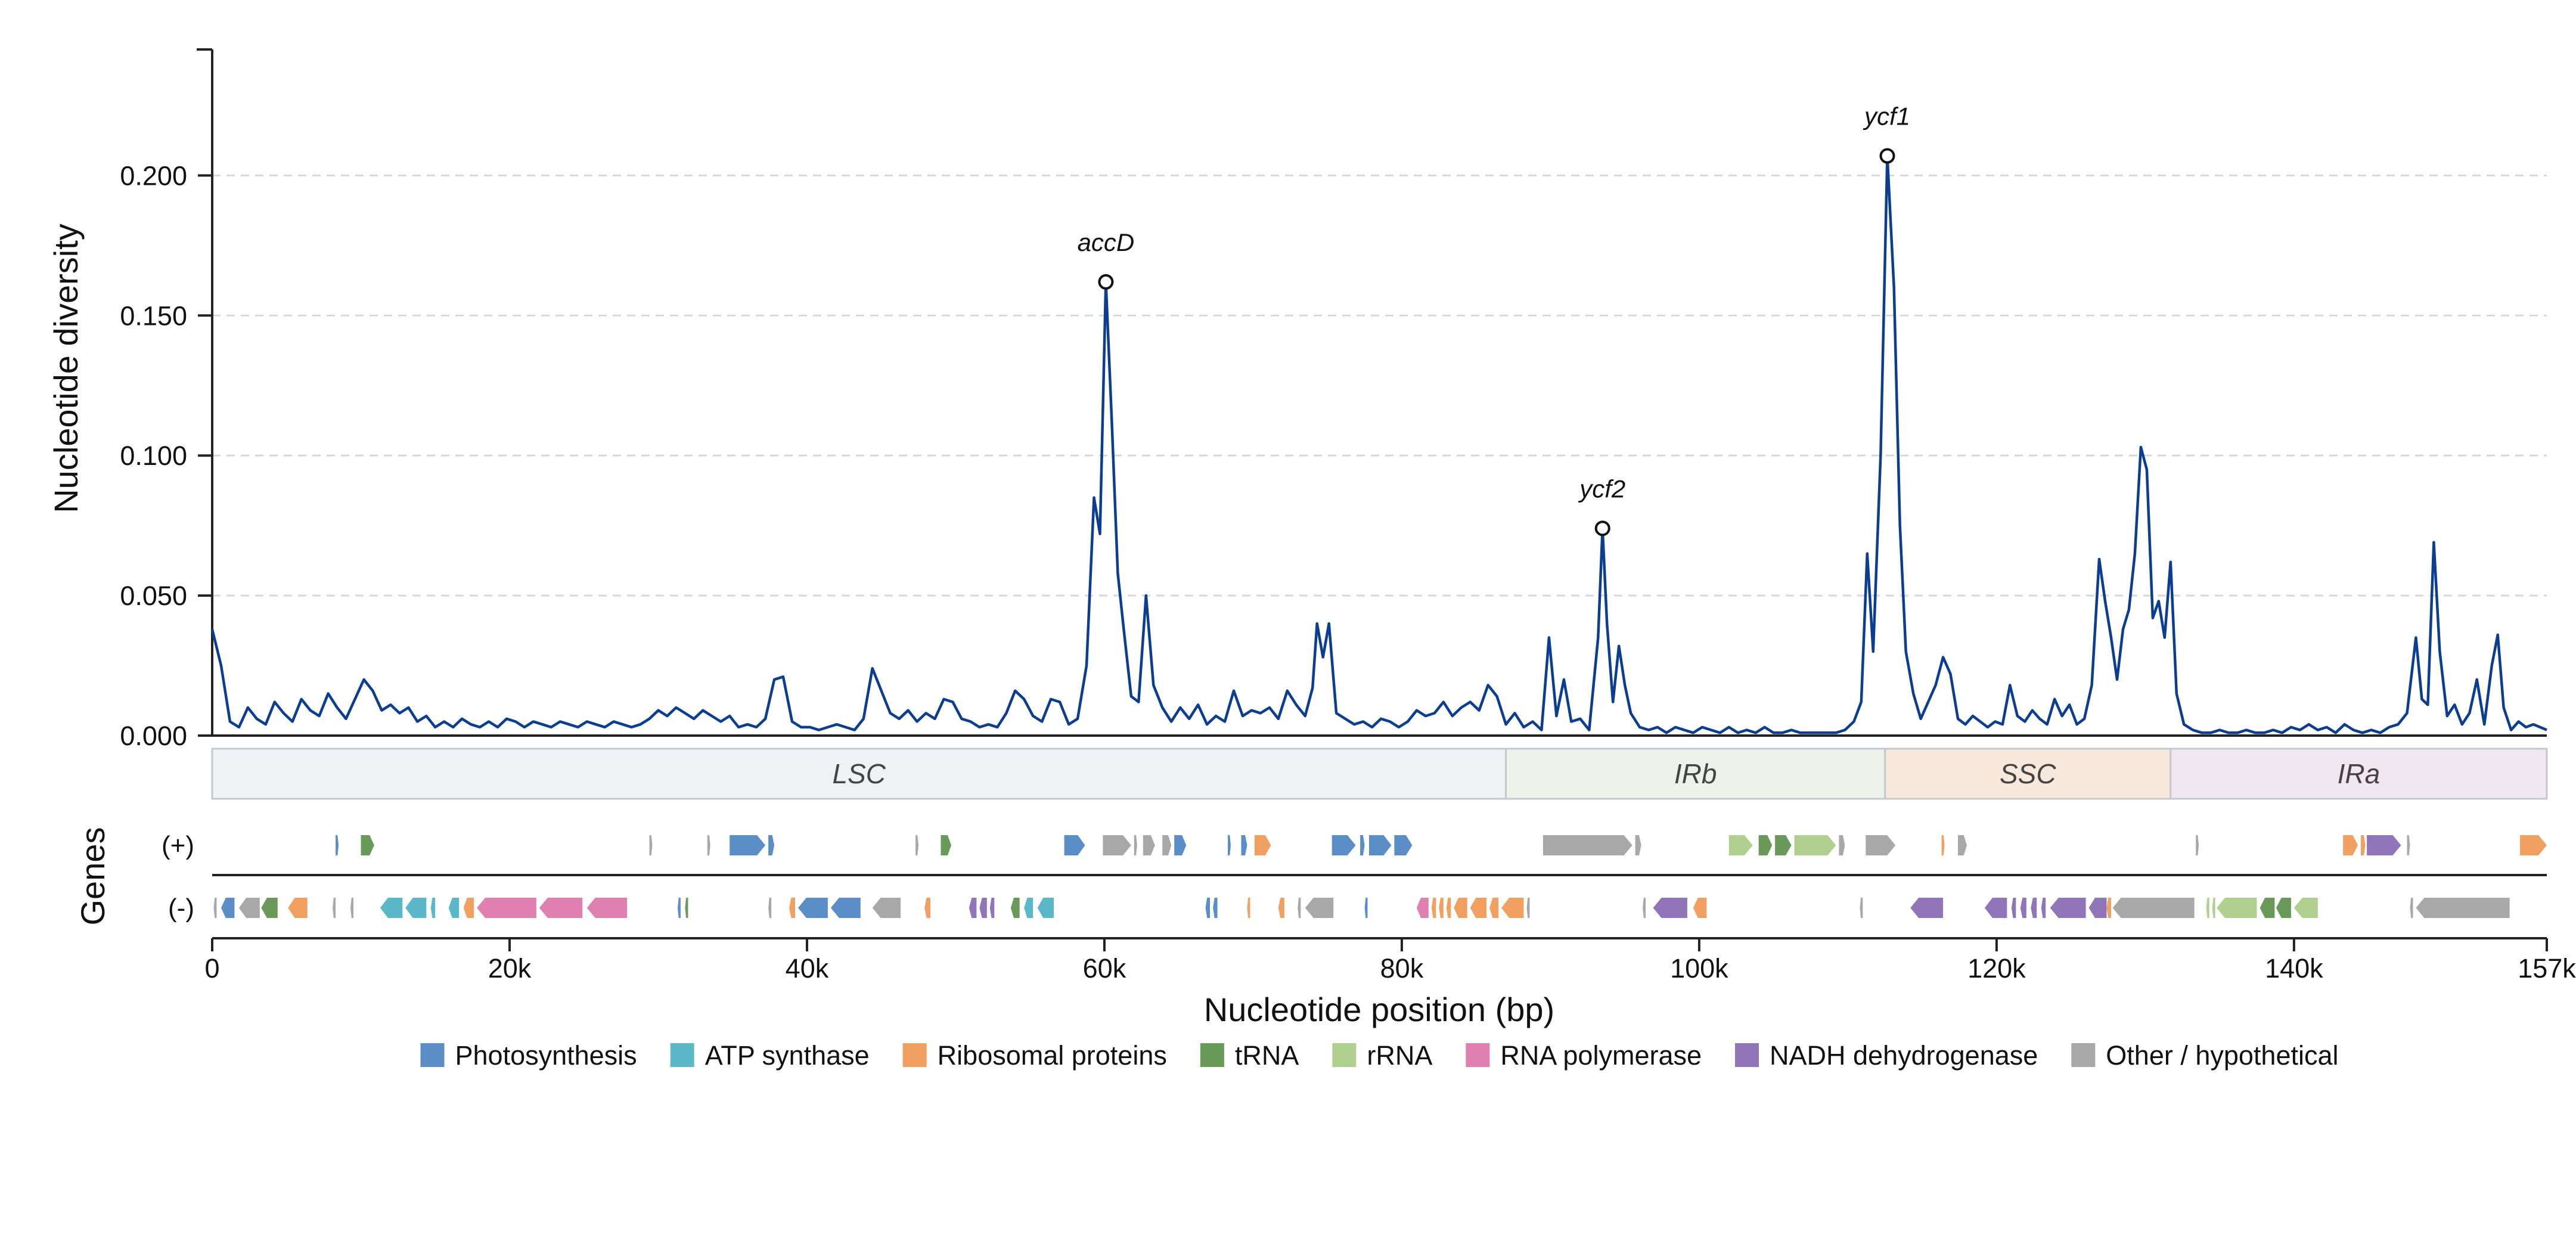  I want to click on y-tick-label: 0.150, so click(153, 315).